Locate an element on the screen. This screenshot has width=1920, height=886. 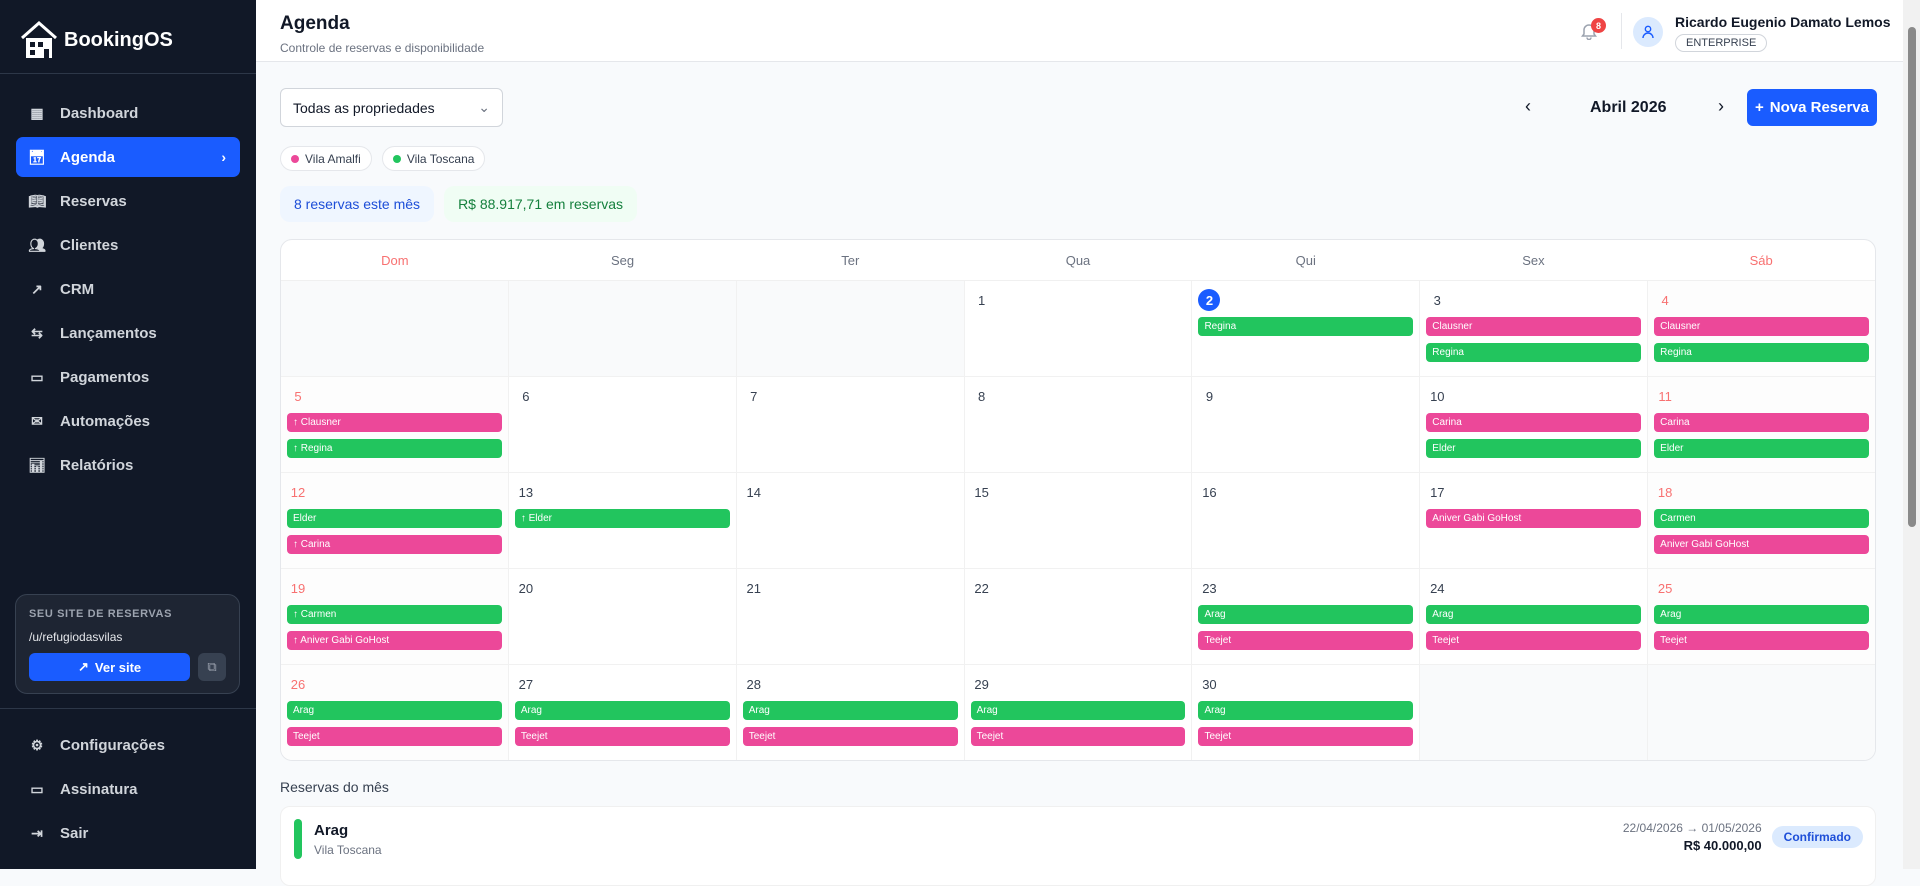
reservation-event: ↑ Clausner is located at coordinates (394, 422).